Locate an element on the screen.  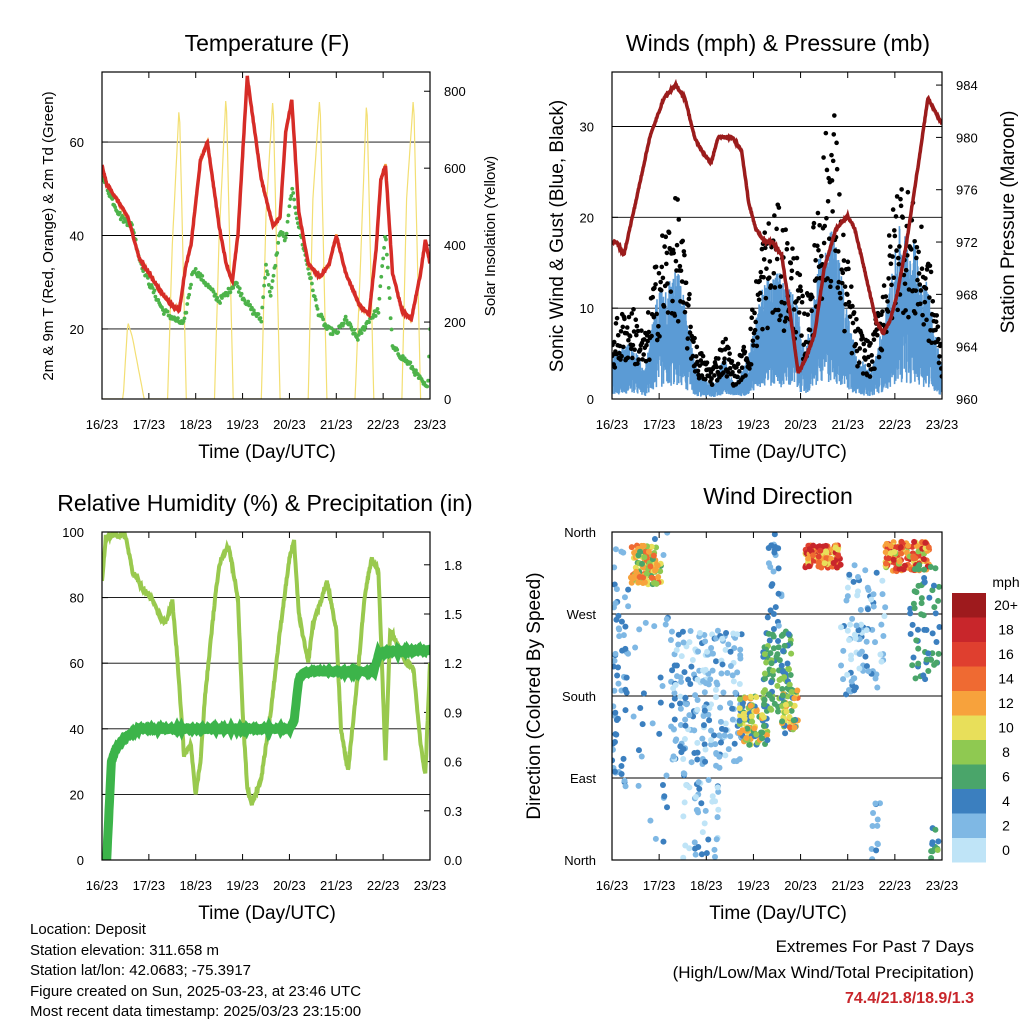
dir-xtick-label: 20/23 is located at coordinates (800, 885).